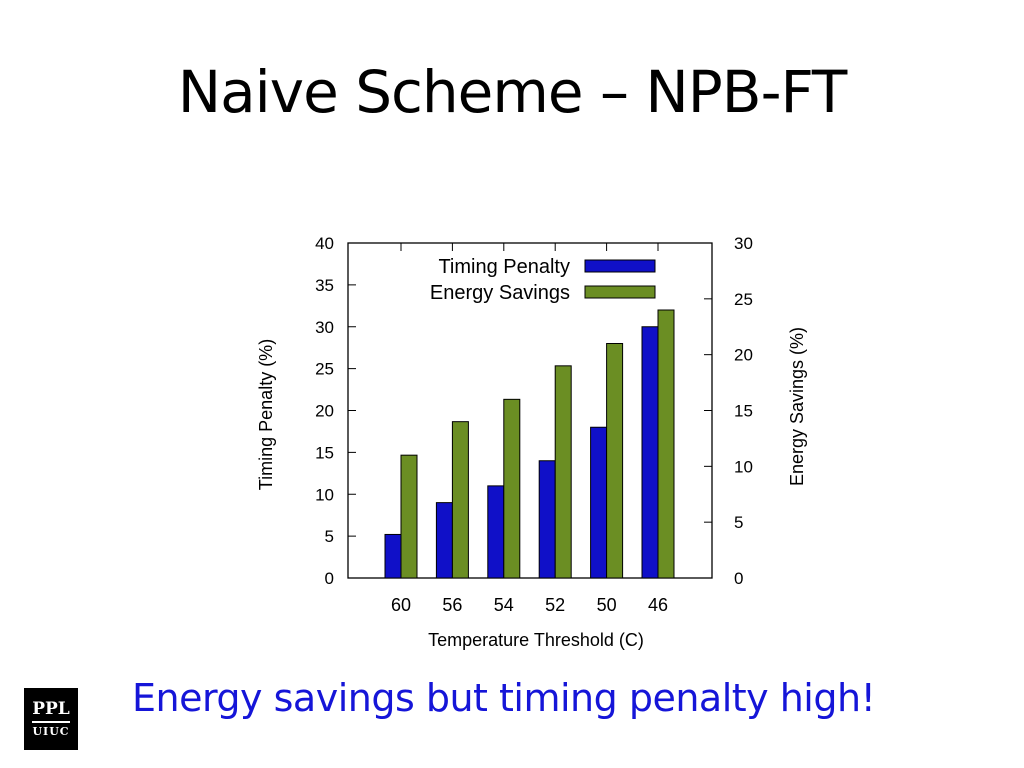  I want to click on y2-tick-label: 0, so click(738, 578).